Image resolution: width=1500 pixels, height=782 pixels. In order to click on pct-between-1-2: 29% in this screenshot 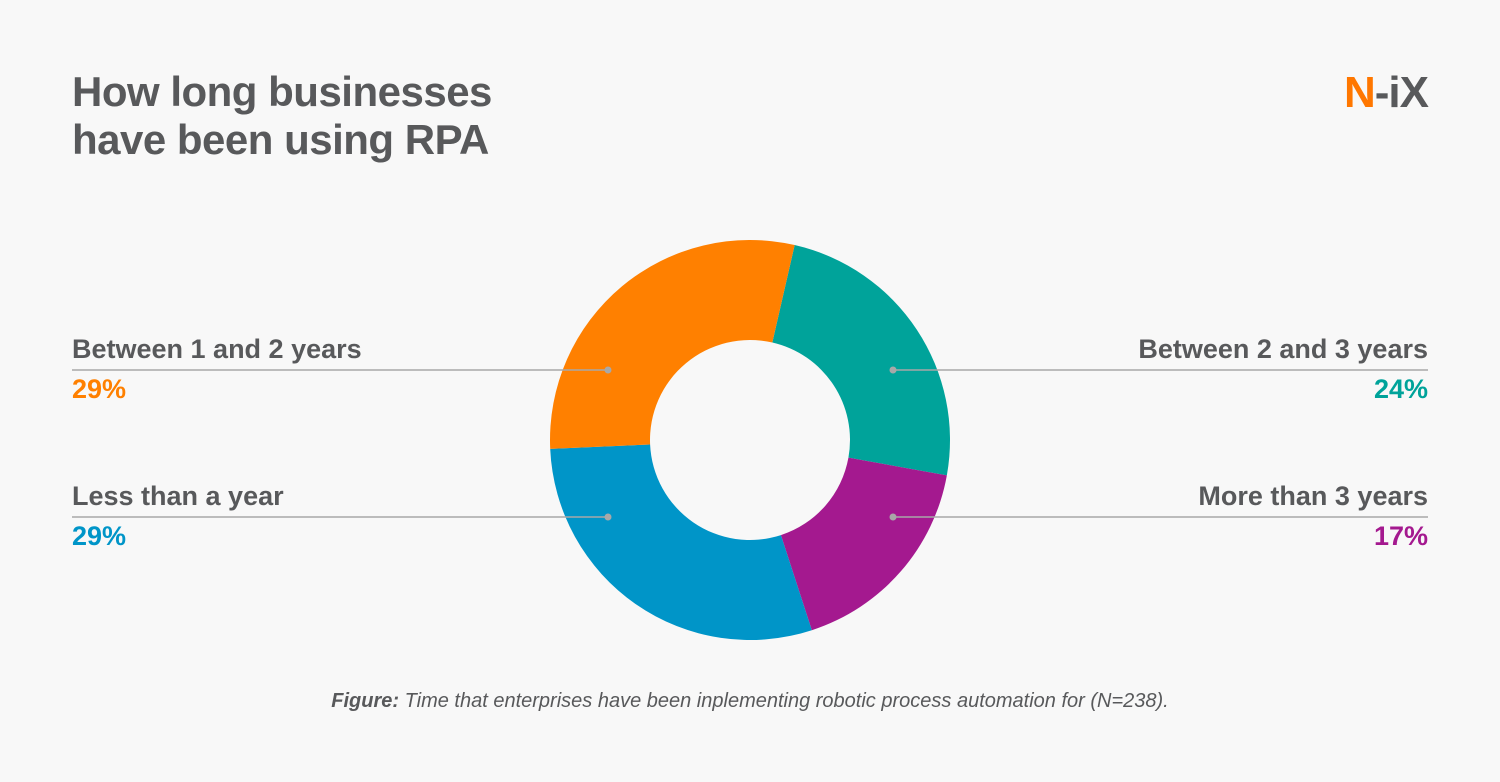, I will do `click(99, 389)`.